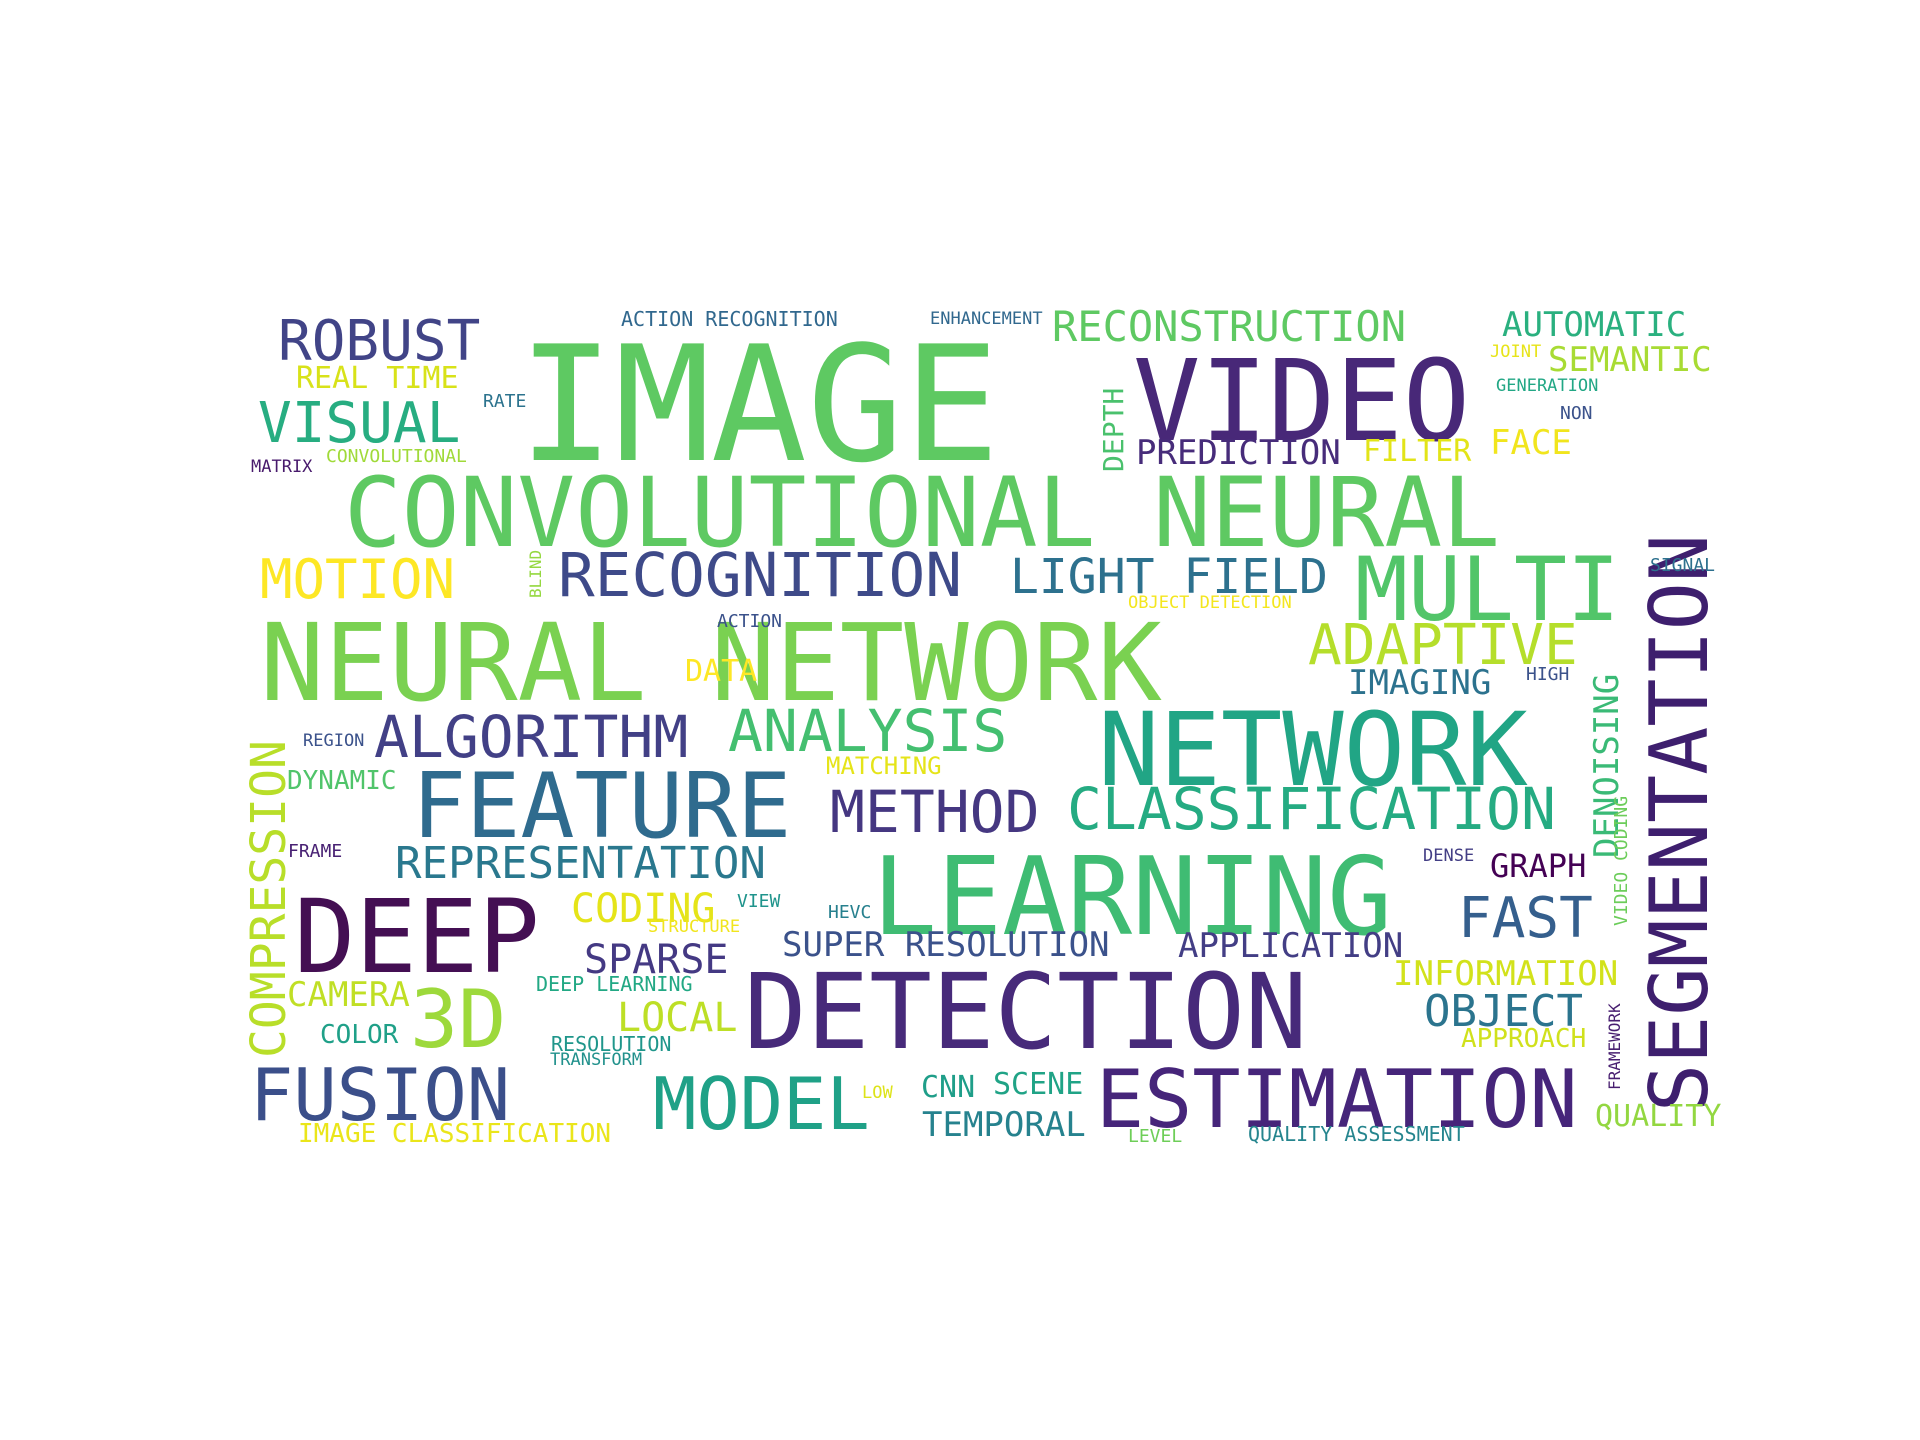 Image resolution: width=1920 pixels, height=1440 pixels. I want to click on word-feature: FEATURE, so click(602, 806).